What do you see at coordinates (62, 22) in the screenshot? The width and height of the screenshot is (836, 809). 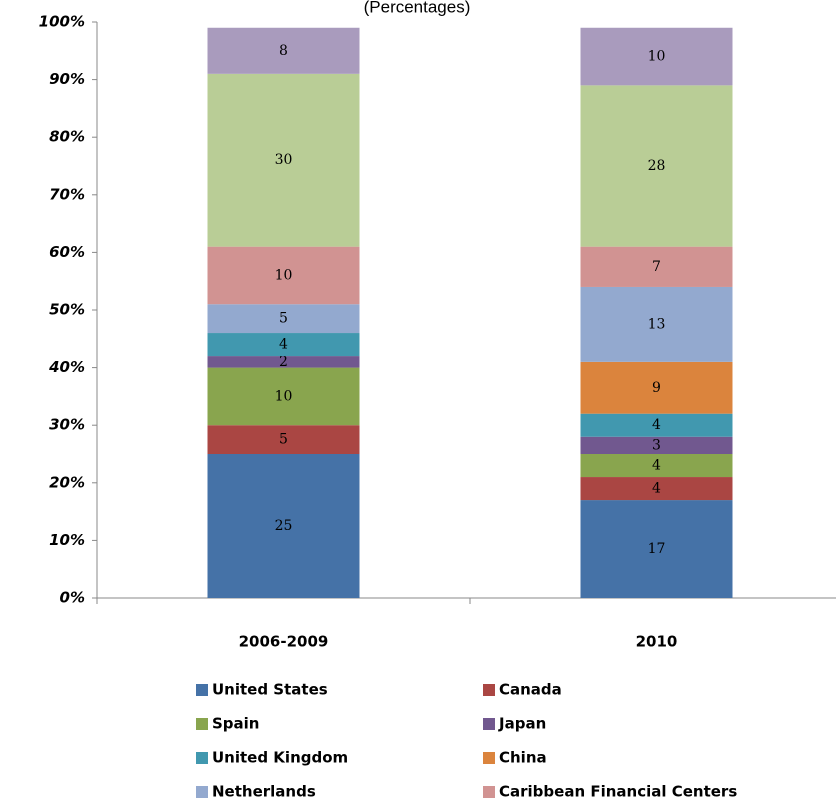 I see `y-tick-label: 100%` at bounding box center [62, 22].